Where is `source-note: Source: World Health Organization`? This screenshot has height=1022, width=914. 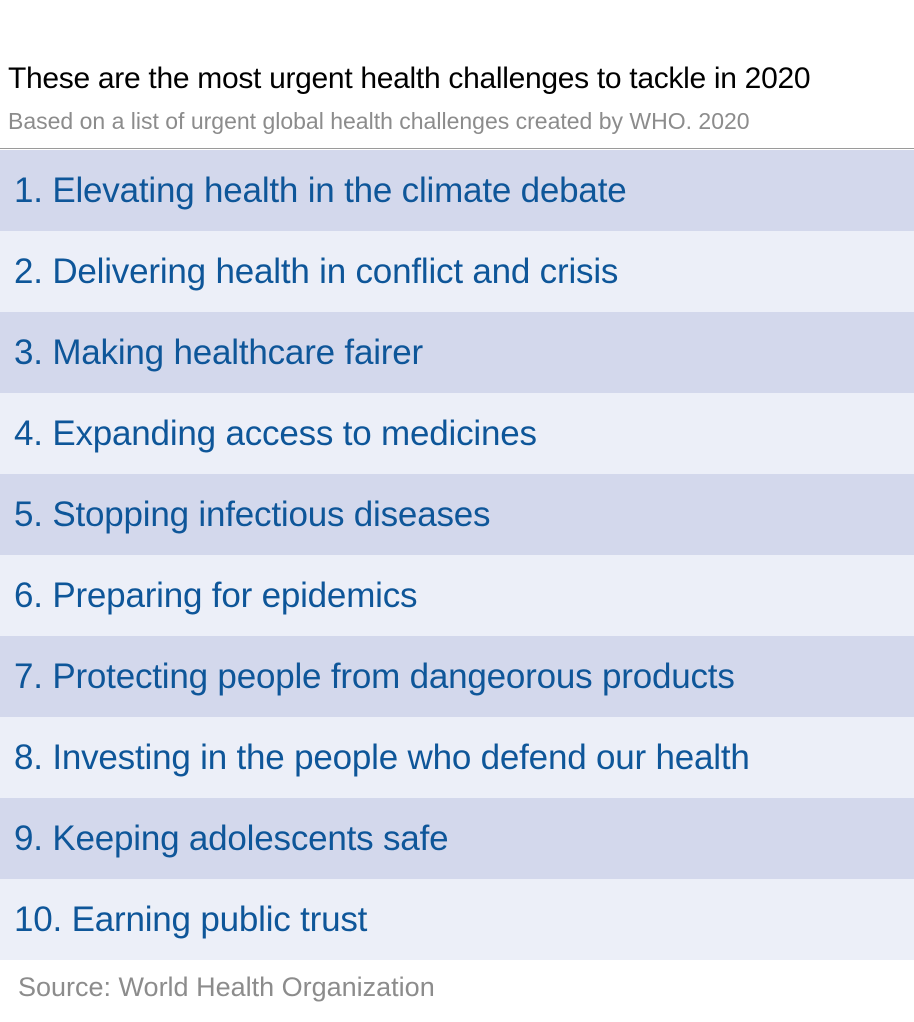
source-note: Source: World Health Organization is located at coordinates (226, 987).